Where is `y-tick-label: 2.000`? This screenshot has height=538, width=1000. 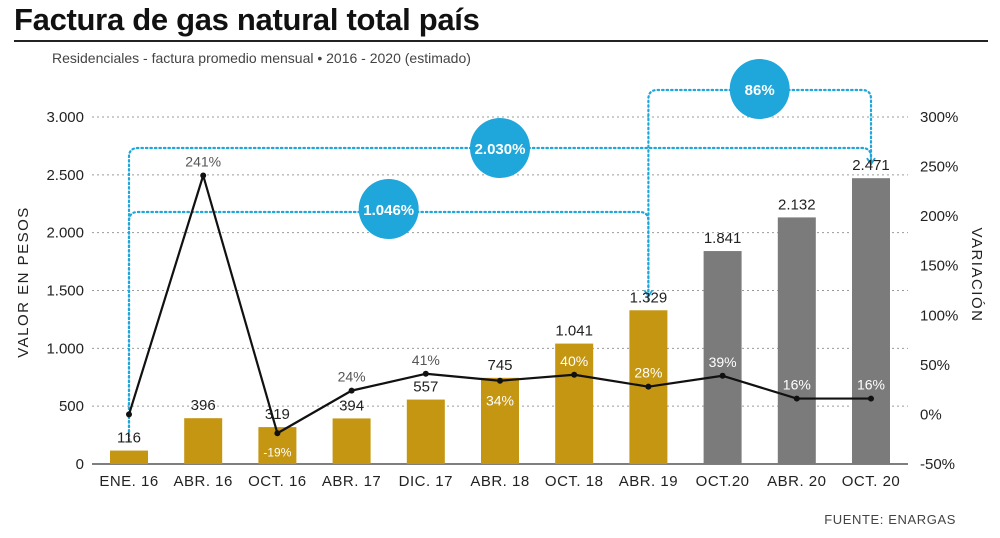 y-tick-label: 2.000 is located at coordinates (65, 233).